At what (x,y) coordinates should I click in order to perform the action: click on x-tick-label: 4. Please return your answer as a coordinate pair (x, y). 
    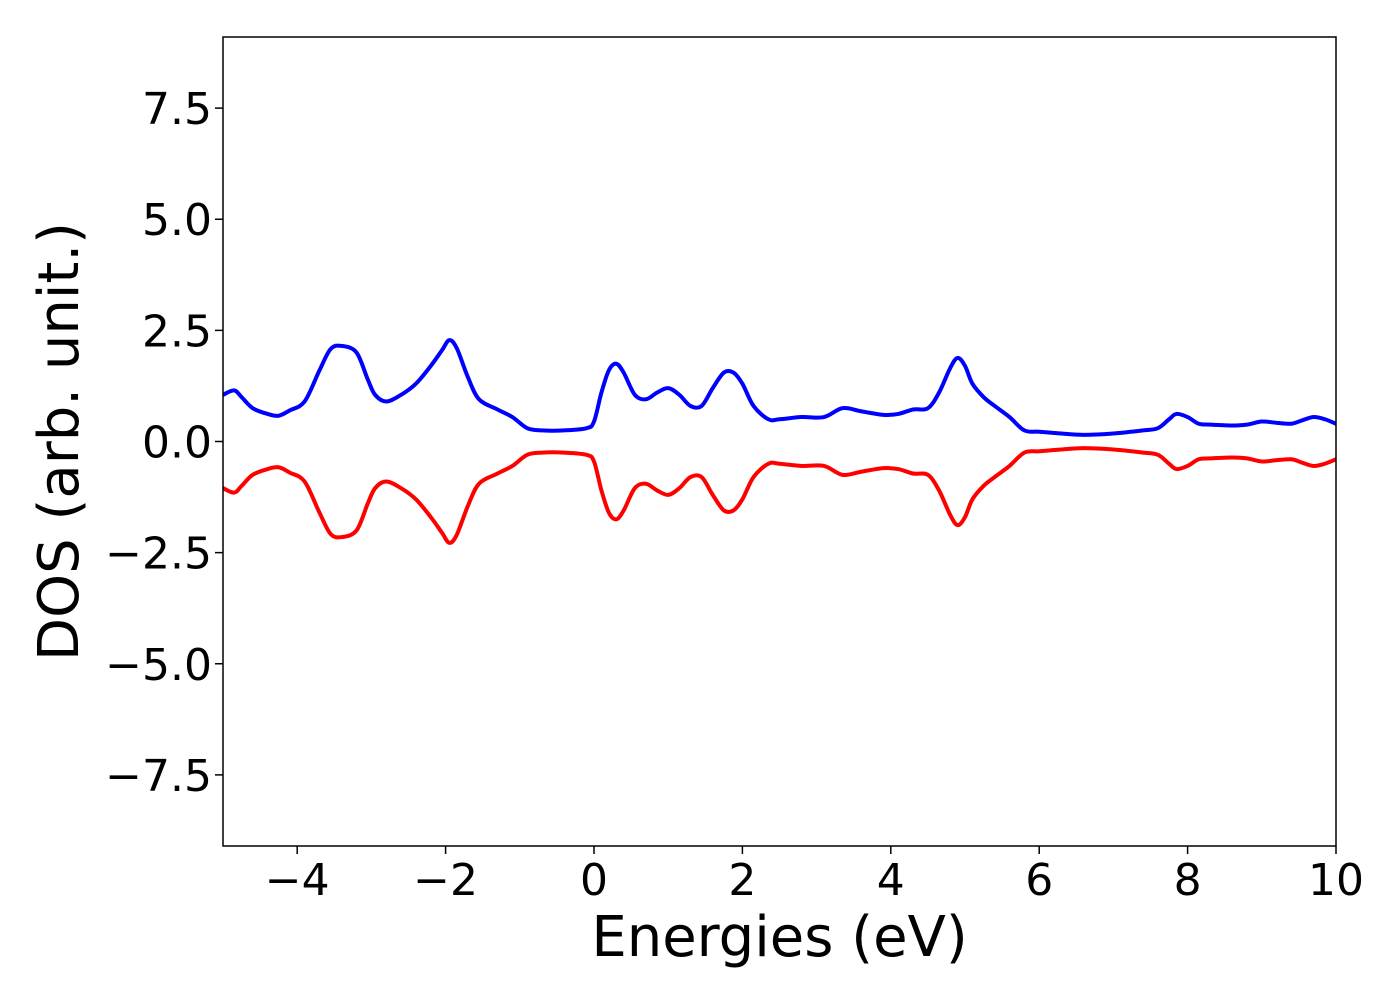
    Looking at the image, I should click on (891, 880).